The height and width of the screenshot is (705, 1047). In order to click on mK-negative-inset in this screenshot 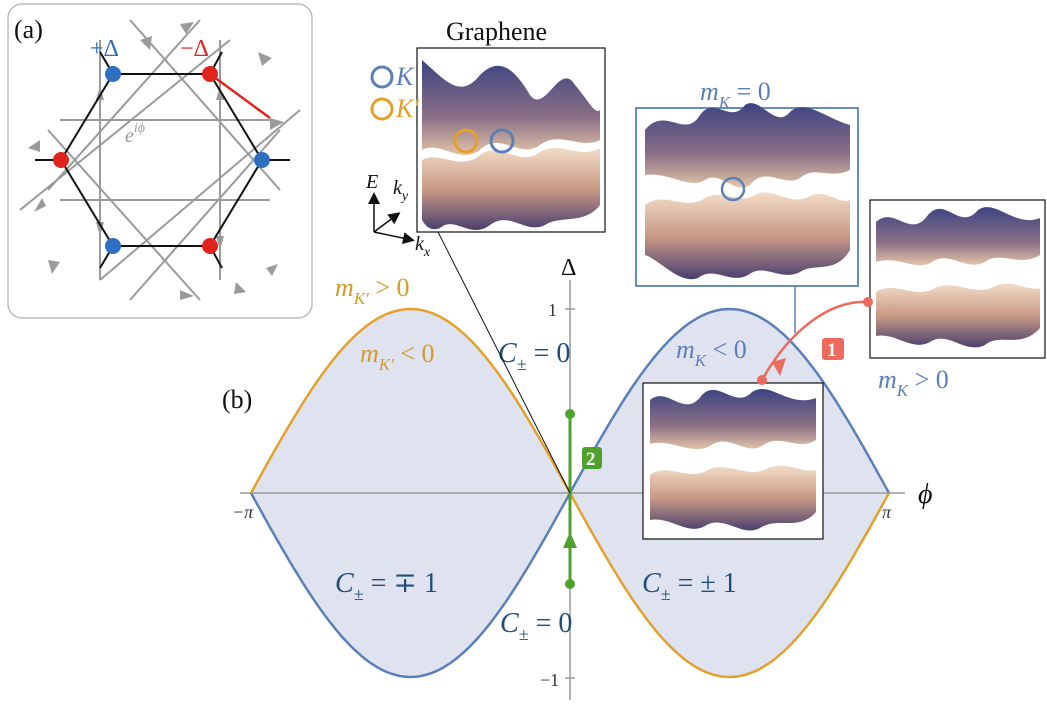, I will do `click(733, 461)`.